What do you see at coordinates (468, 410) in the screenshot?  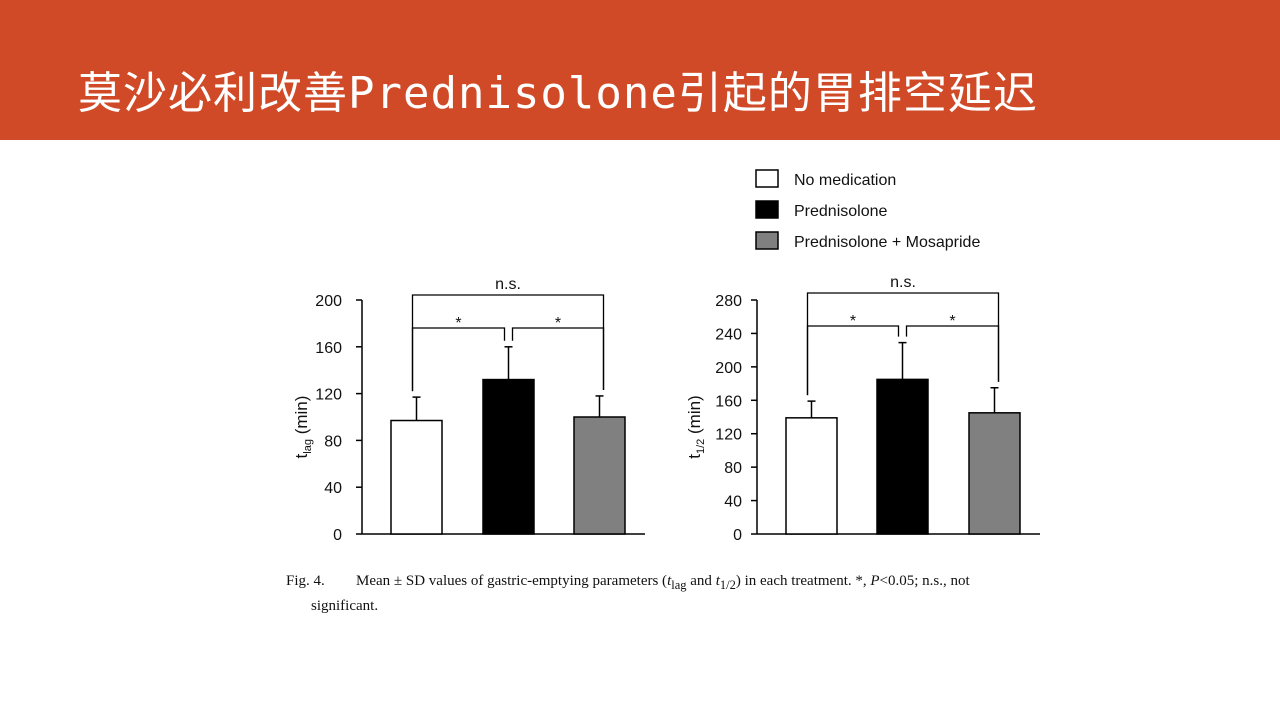 I see `chart-tlag: 0 40 80 120 160 200 tlag (min) * * n.s.` at bounding box center [468, 410].